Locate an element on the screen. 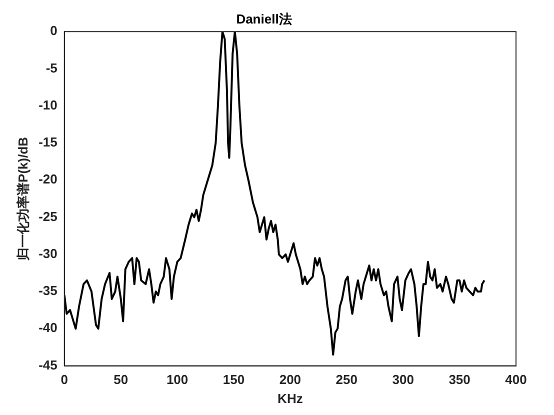 The width and height of the screenshot is (554, 415). y-tick-label: -45 is located at coordinates (48, 364).